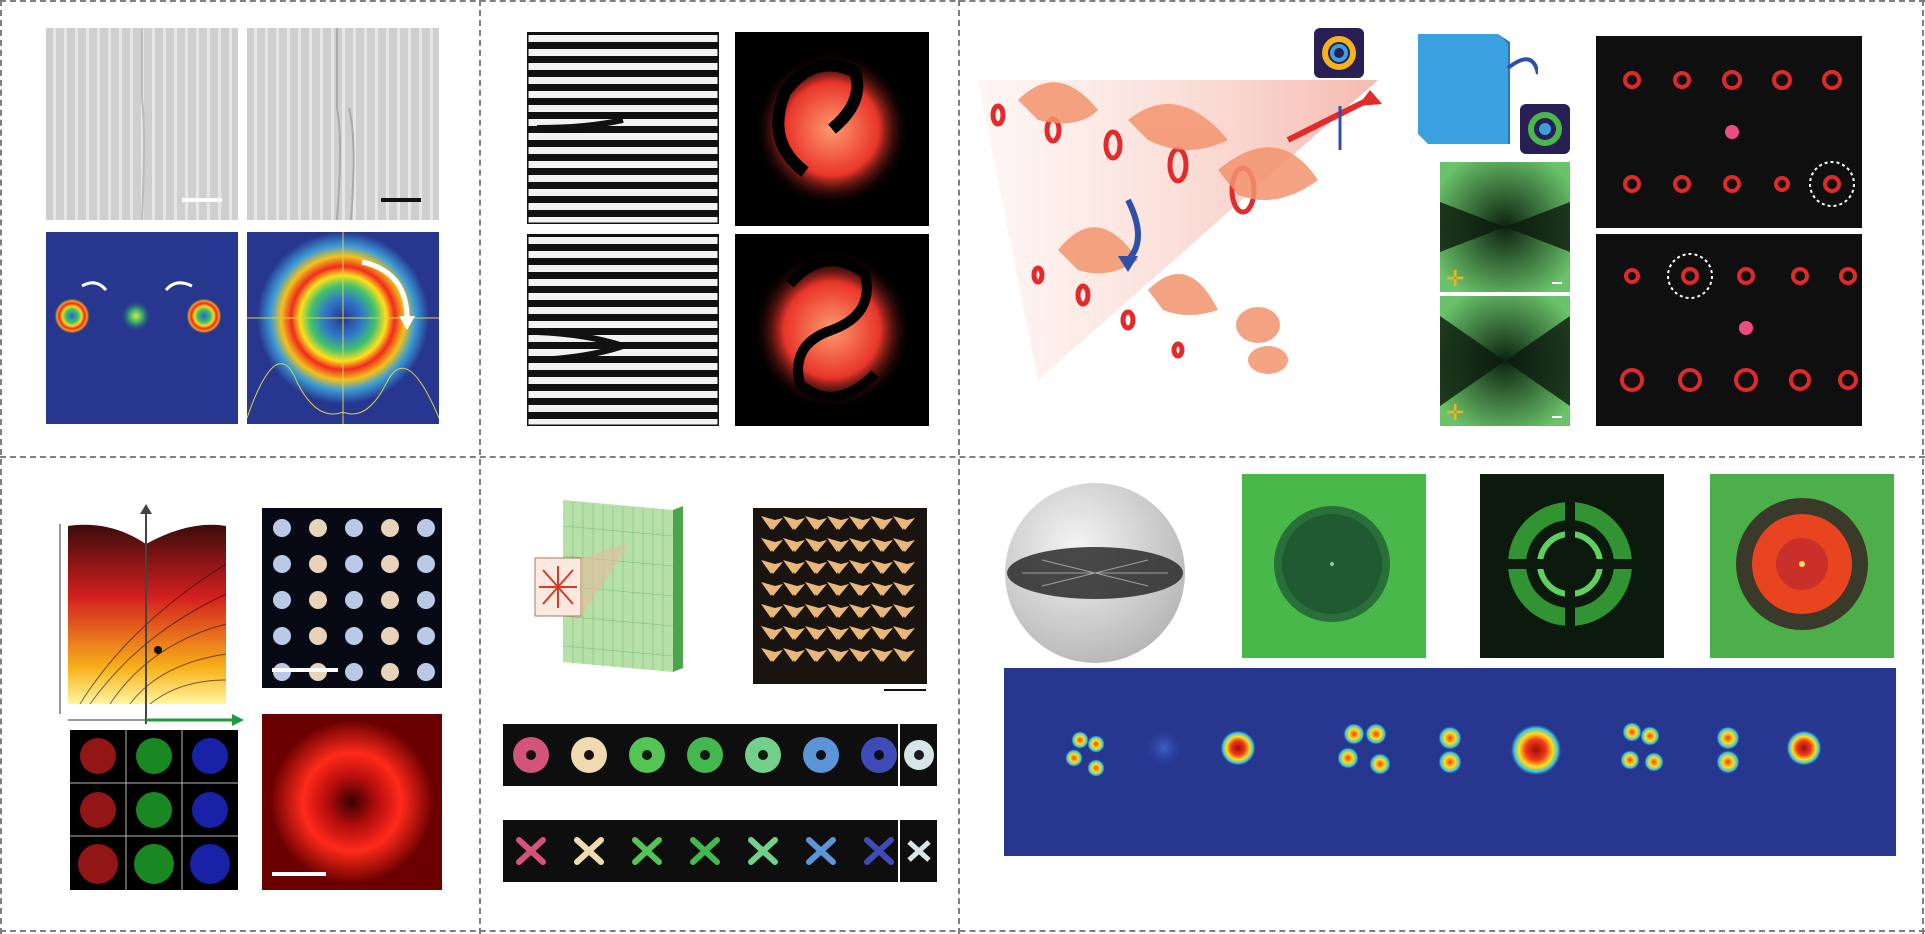 The width and height of the screenshot is (1925, 934). What do you see at coordinates (343, 328) in the screenshot?
I see `heatmap-donut-beam` at bounding box center [343, 328].